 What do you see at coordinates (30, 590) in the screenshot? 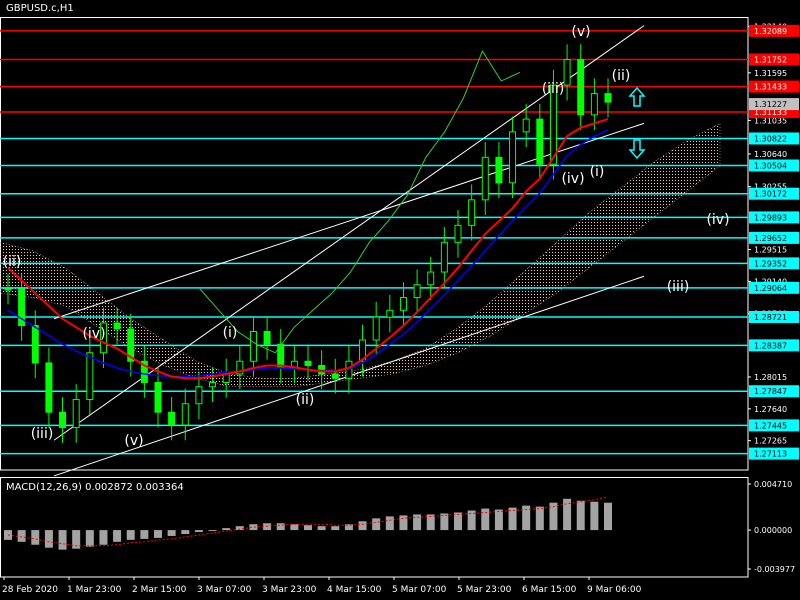
I see `x-tick-label: 28 Feb 2020` at bounding box center [30, 590].